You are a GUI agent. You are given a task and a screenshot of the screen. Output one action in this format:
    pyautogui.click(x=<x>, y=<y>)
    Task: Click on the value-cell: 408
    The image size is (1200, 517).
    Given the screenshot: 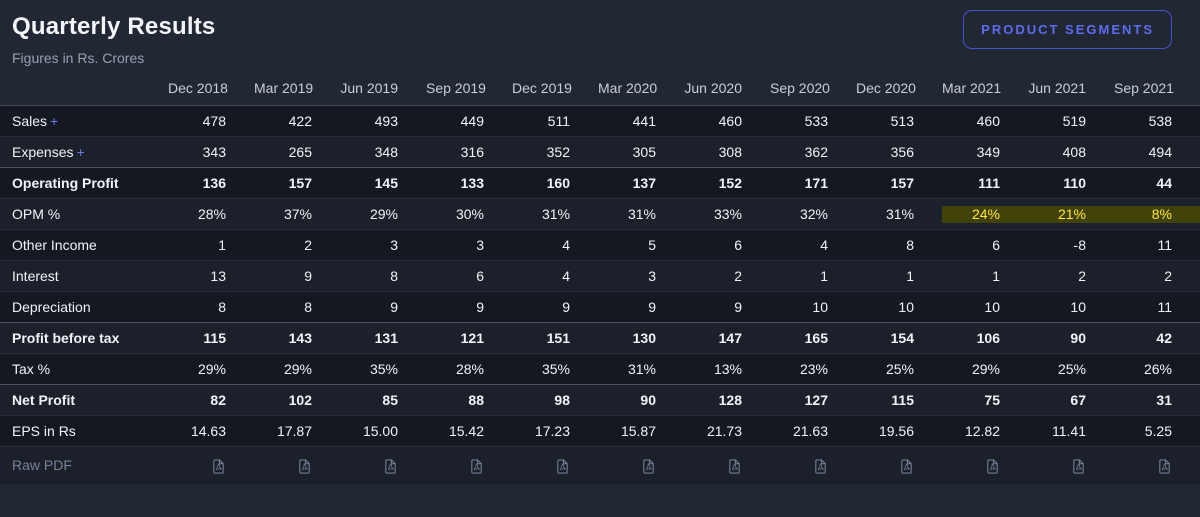 What is the action you would take?
    pyautogui.click(x=1074, y=152)
    